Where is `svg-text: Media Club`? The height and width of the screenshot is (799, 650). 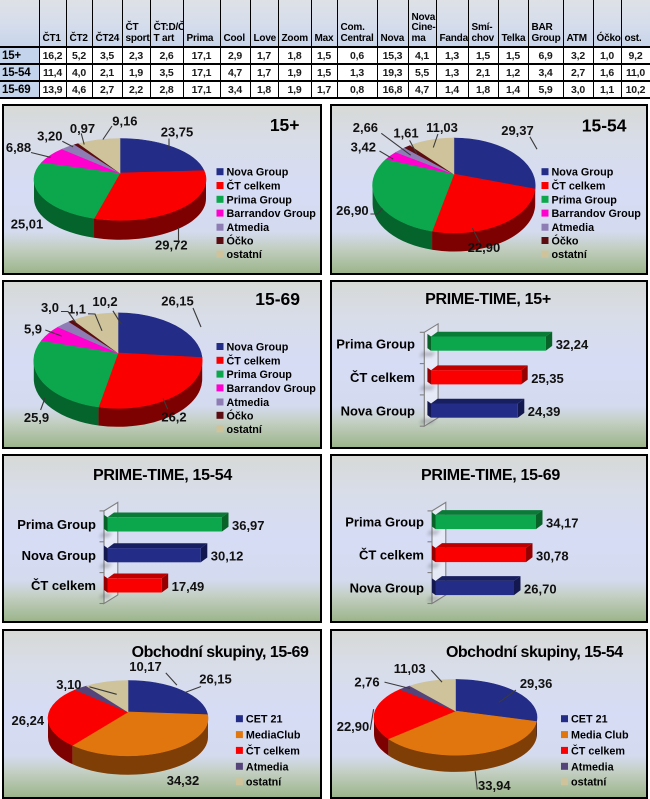 svg-text: Media Club is located at coordinates (600, 736).